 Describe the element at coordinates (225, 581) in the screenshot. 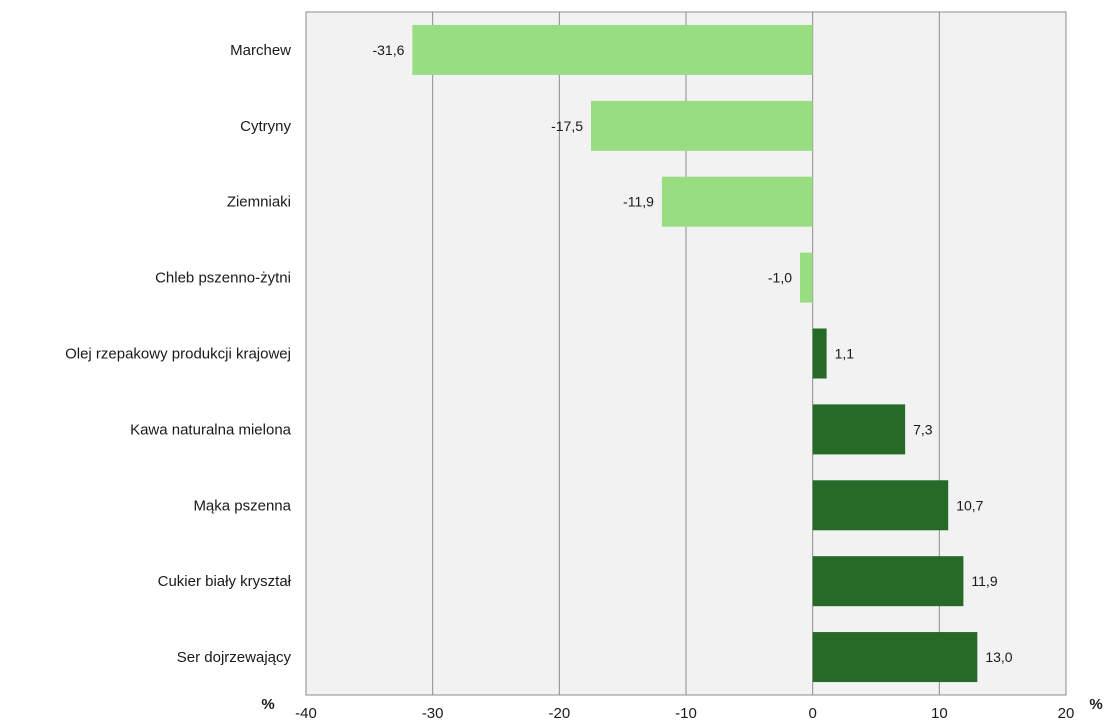

I see `category-label: Cukier biały kryształ` at that location.